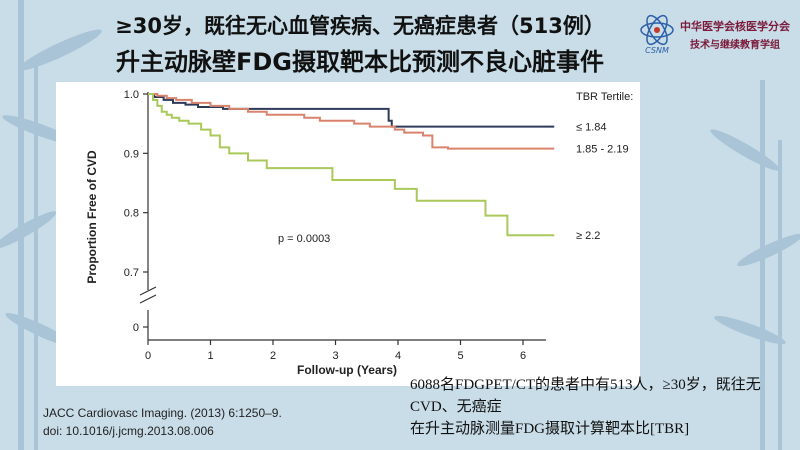 The image size is (800, 450). What do you see at coordinates (347, 370) in the screenshot?
I see `x-axis-label: Follow-up (Years)` at bounding box center [347, 370].